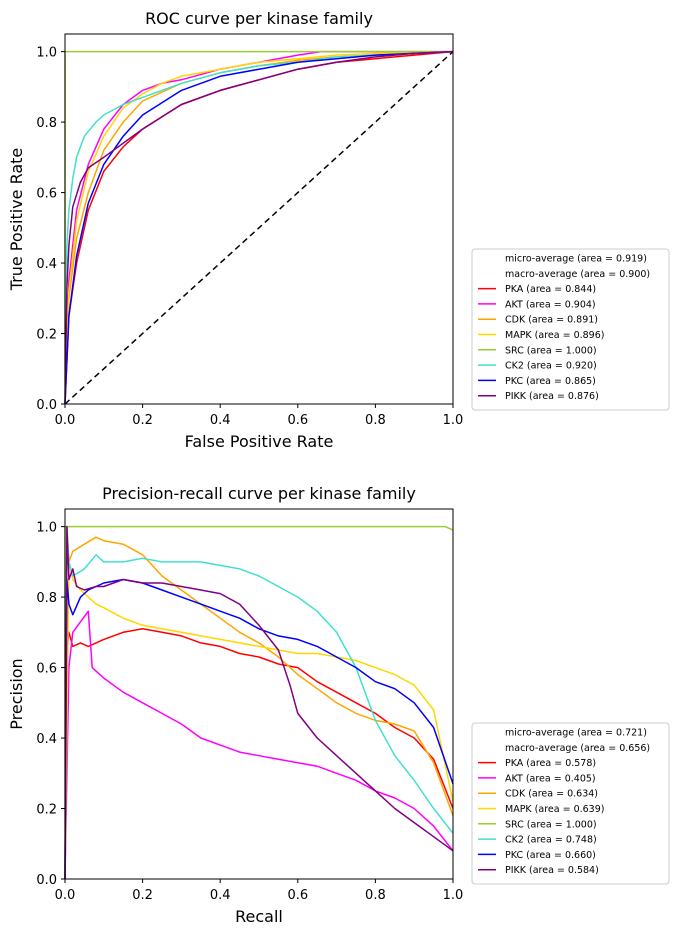 The image size is (678, 936). Describe the element at coordinates (46, 335) in the screenshot. I see `roc-y-tick-label: 0.2` at that location.